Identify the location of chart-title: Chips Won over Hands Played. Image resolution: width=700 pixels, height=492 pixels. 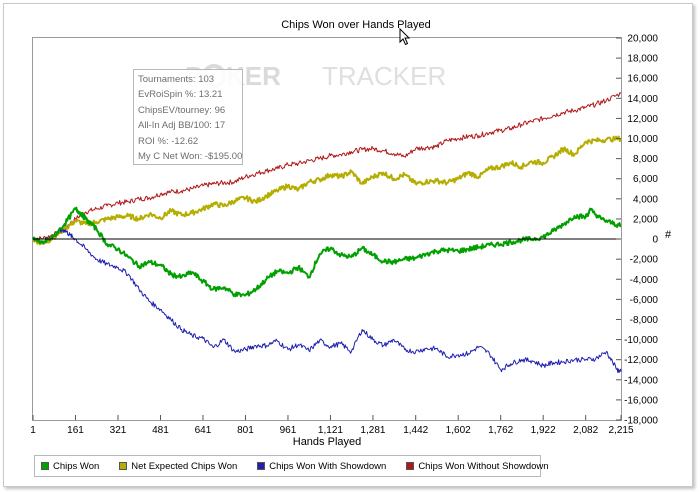
(356, 25).